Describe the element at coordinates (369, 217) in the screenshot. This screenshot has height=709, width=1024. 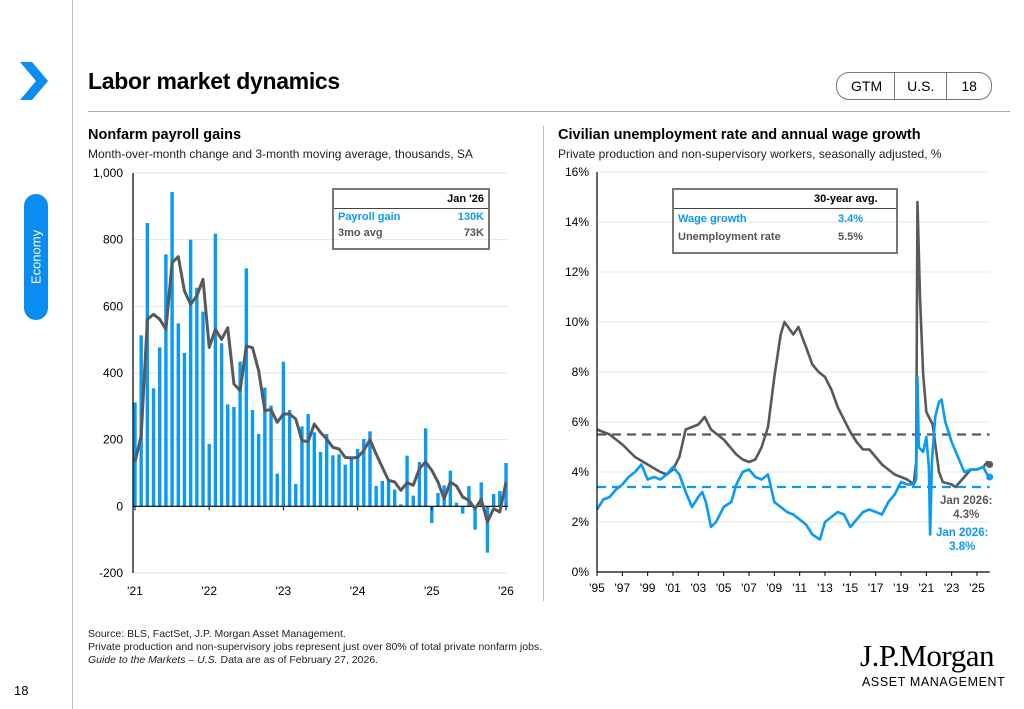
I see `legend-label: Payroll gain` at that location.